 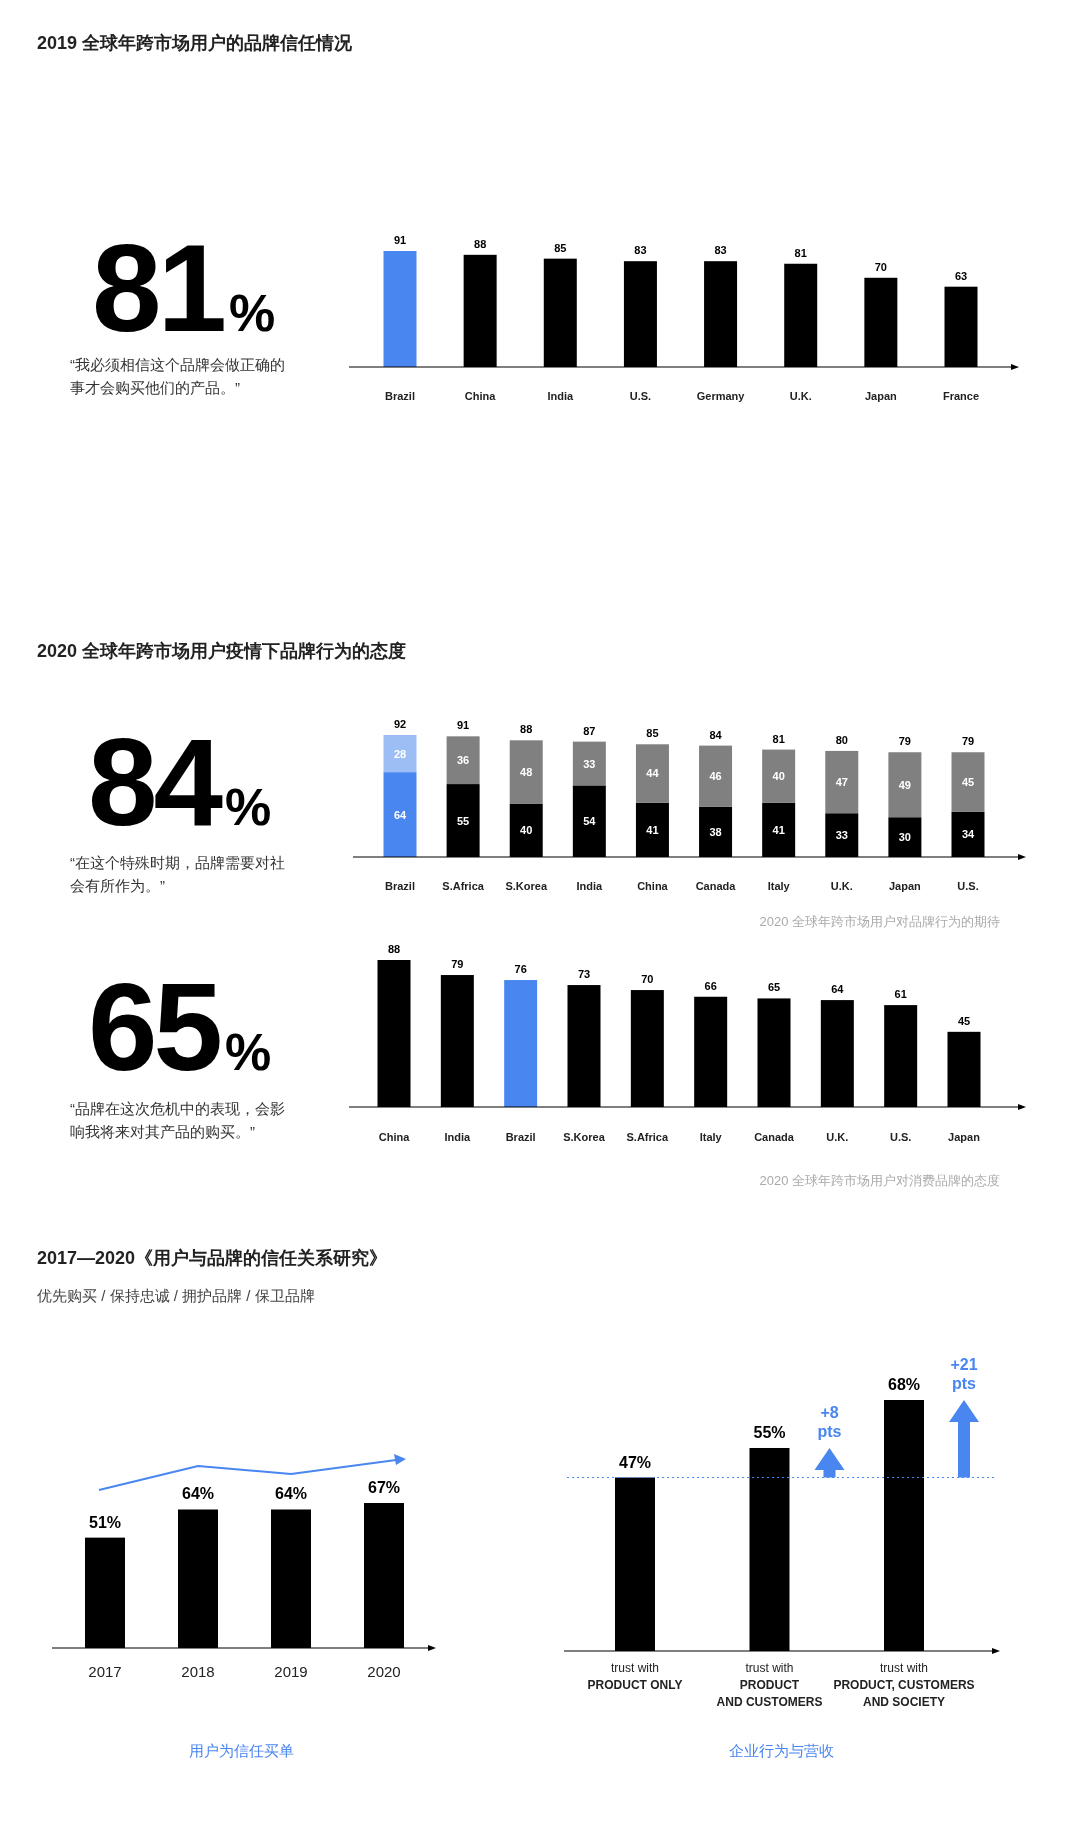 What do you see at coordinates (177, 1120) in the screenshot?
I see `text: “品牌在这次危机中的表现，会影响我将来对其产品的购买。”` at bounding box center [177, 1120].